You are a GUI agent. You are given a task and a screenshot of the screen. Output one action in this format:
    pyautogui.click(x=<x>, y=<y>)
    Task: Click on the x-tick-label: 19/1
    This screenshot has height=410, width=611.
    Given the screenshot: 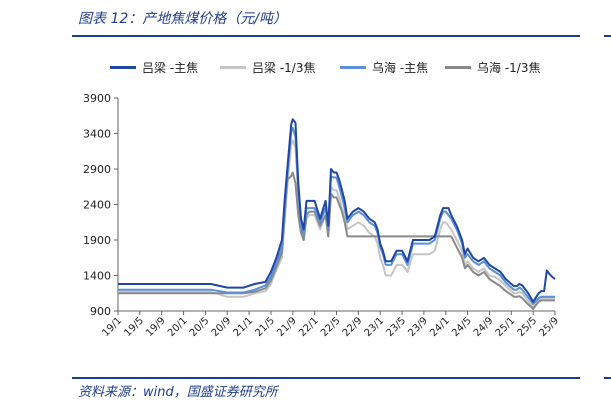 What is the action you would take?
    pyautogui.click(x=112, y=327)
    